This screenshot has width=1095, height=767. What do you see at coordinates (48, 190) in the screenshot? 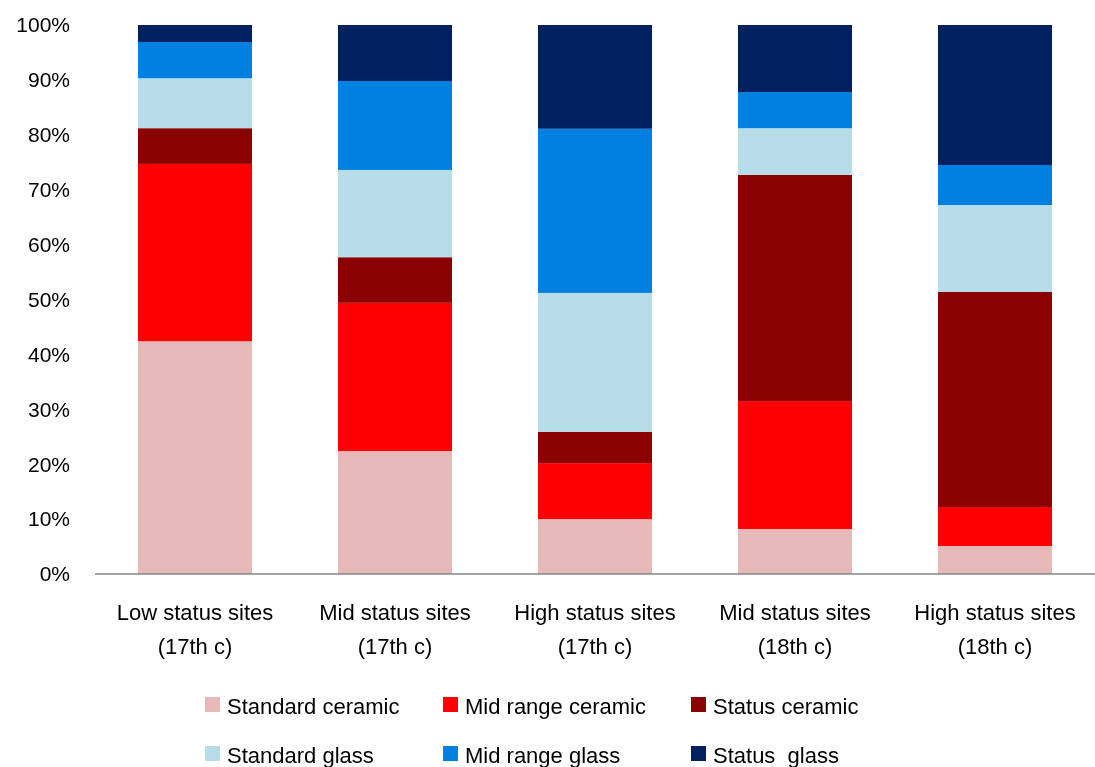
I see `y-tick-label: 70%` at bounding box center [48, 190].